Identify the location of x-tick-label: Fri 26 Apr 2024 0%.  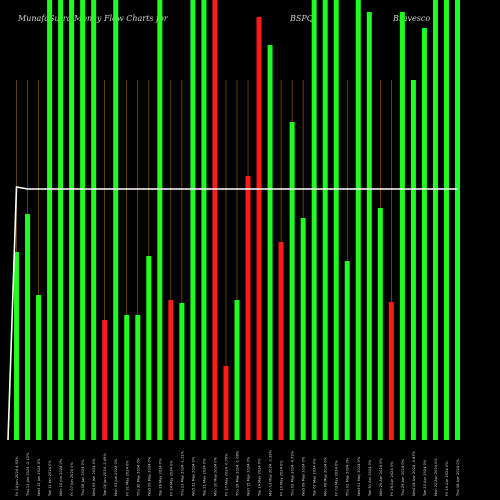
(392, 478).